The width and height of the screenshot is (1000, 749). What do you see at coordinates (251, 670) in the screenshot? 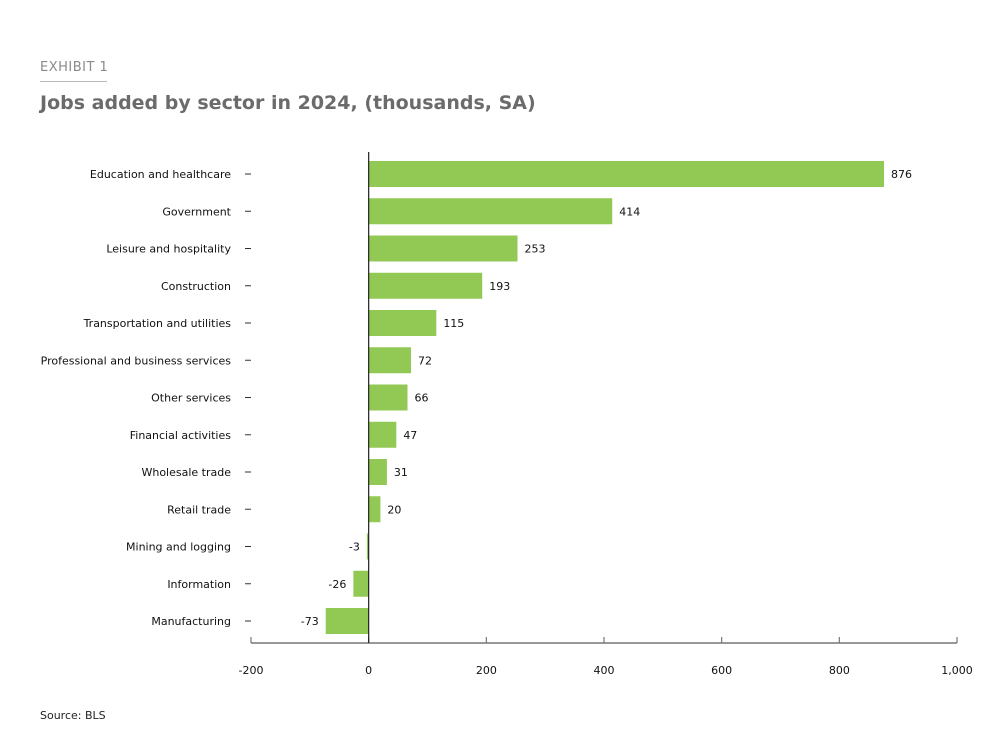
I see `x-tick-label: -200` at bounding box center [251, 670].